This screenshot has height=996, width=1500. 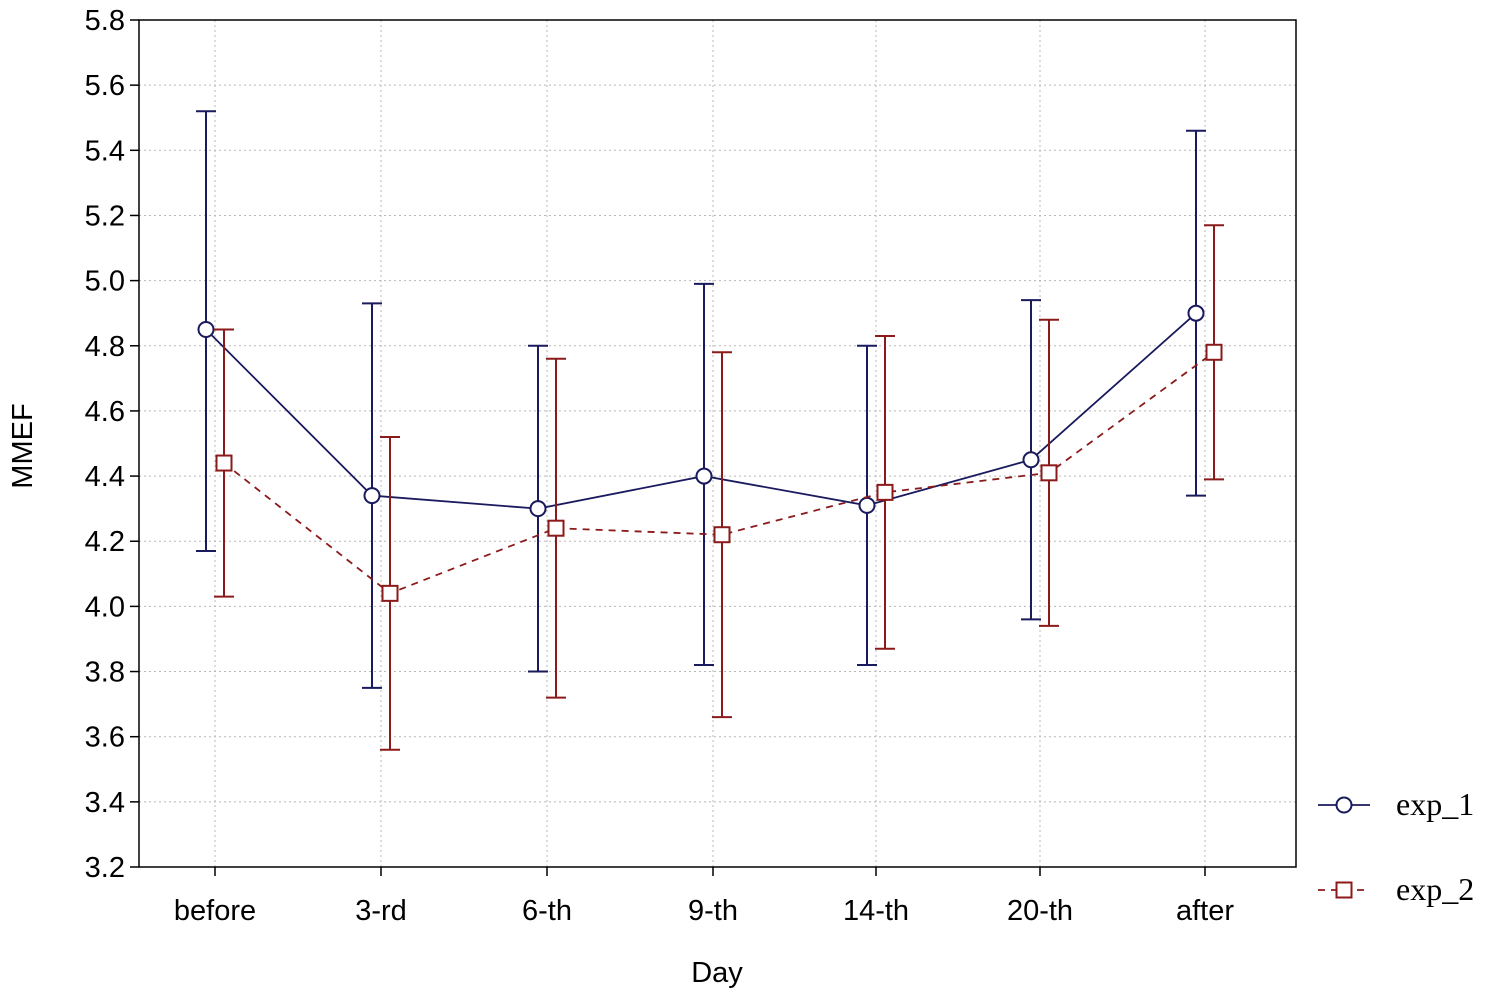 I want to click on legend-item-exp_2: exp_2, so click(x=1396, y=889).